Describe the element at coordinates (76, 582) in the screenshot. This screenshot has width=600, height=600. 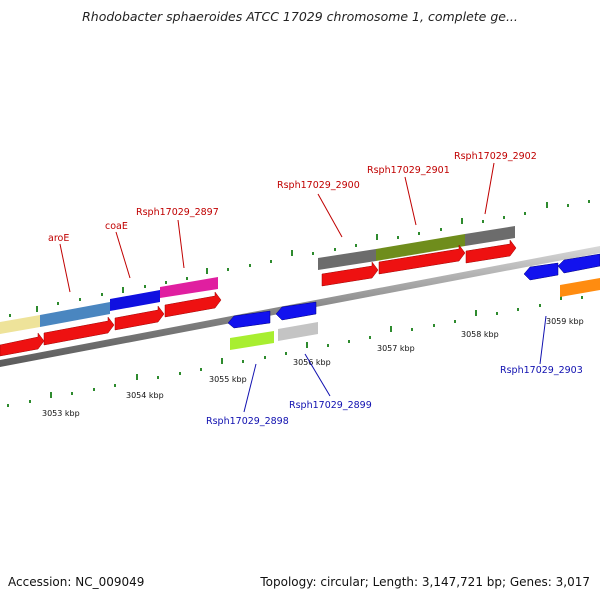
I see `accession-text: Accession: NC_009049` at that location.